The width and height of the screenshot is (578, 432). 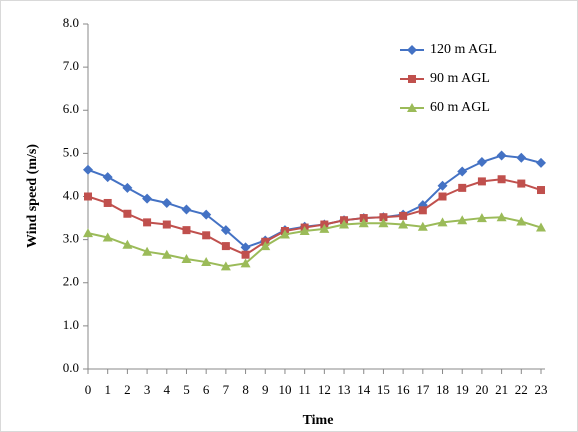 I want to click on legend-label: 120 m AGL, so click(x=463, y=49).